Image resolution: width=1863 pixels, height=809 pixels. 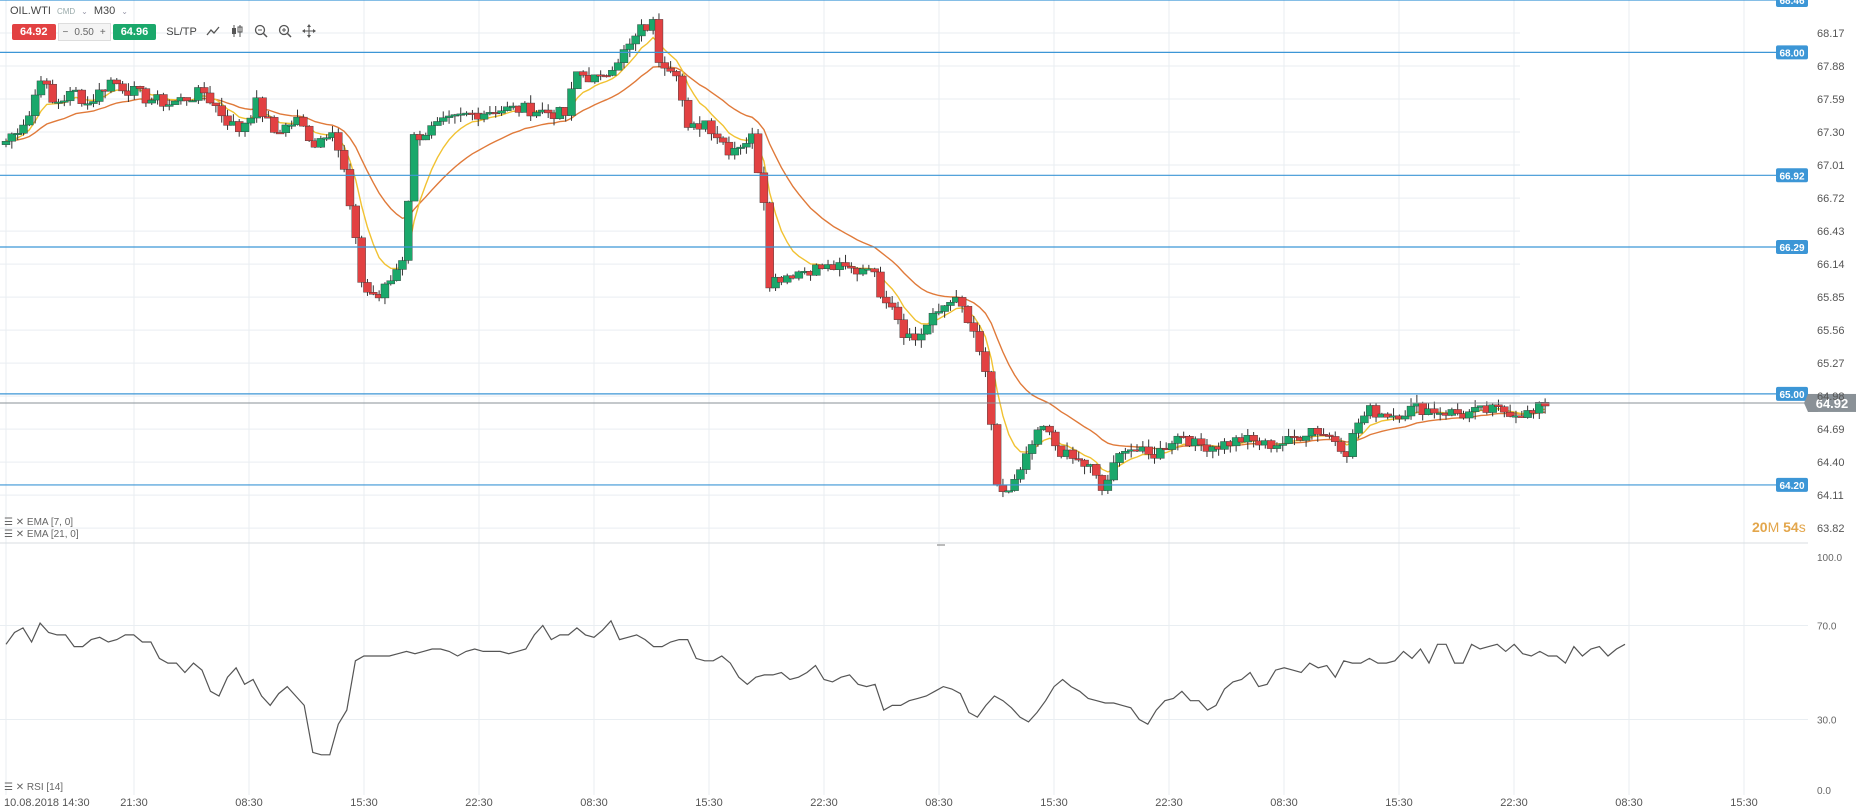 What do you see at coordinates (309, 32) in the screenshot?
I see `move-icon` at bounding box center [309, 32].